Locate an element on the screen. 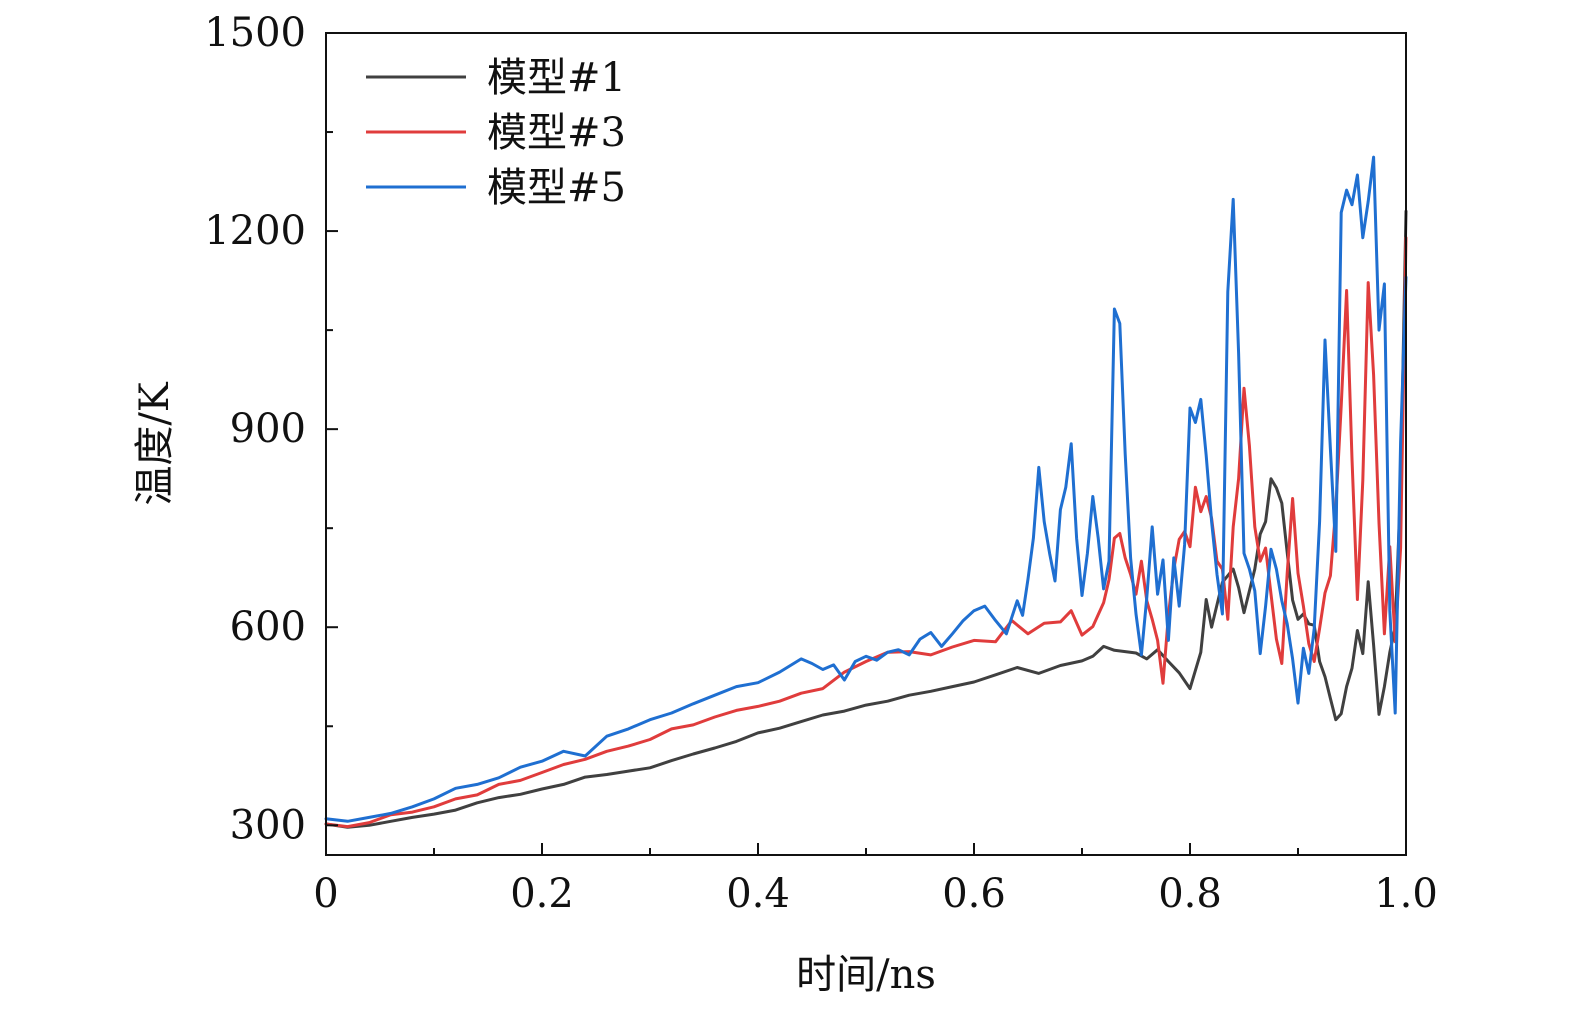 Image resolution: width=1575 pixels, height=1022 pixels. legend-label-3: 模型#5 is located at coordinates (556, 188).